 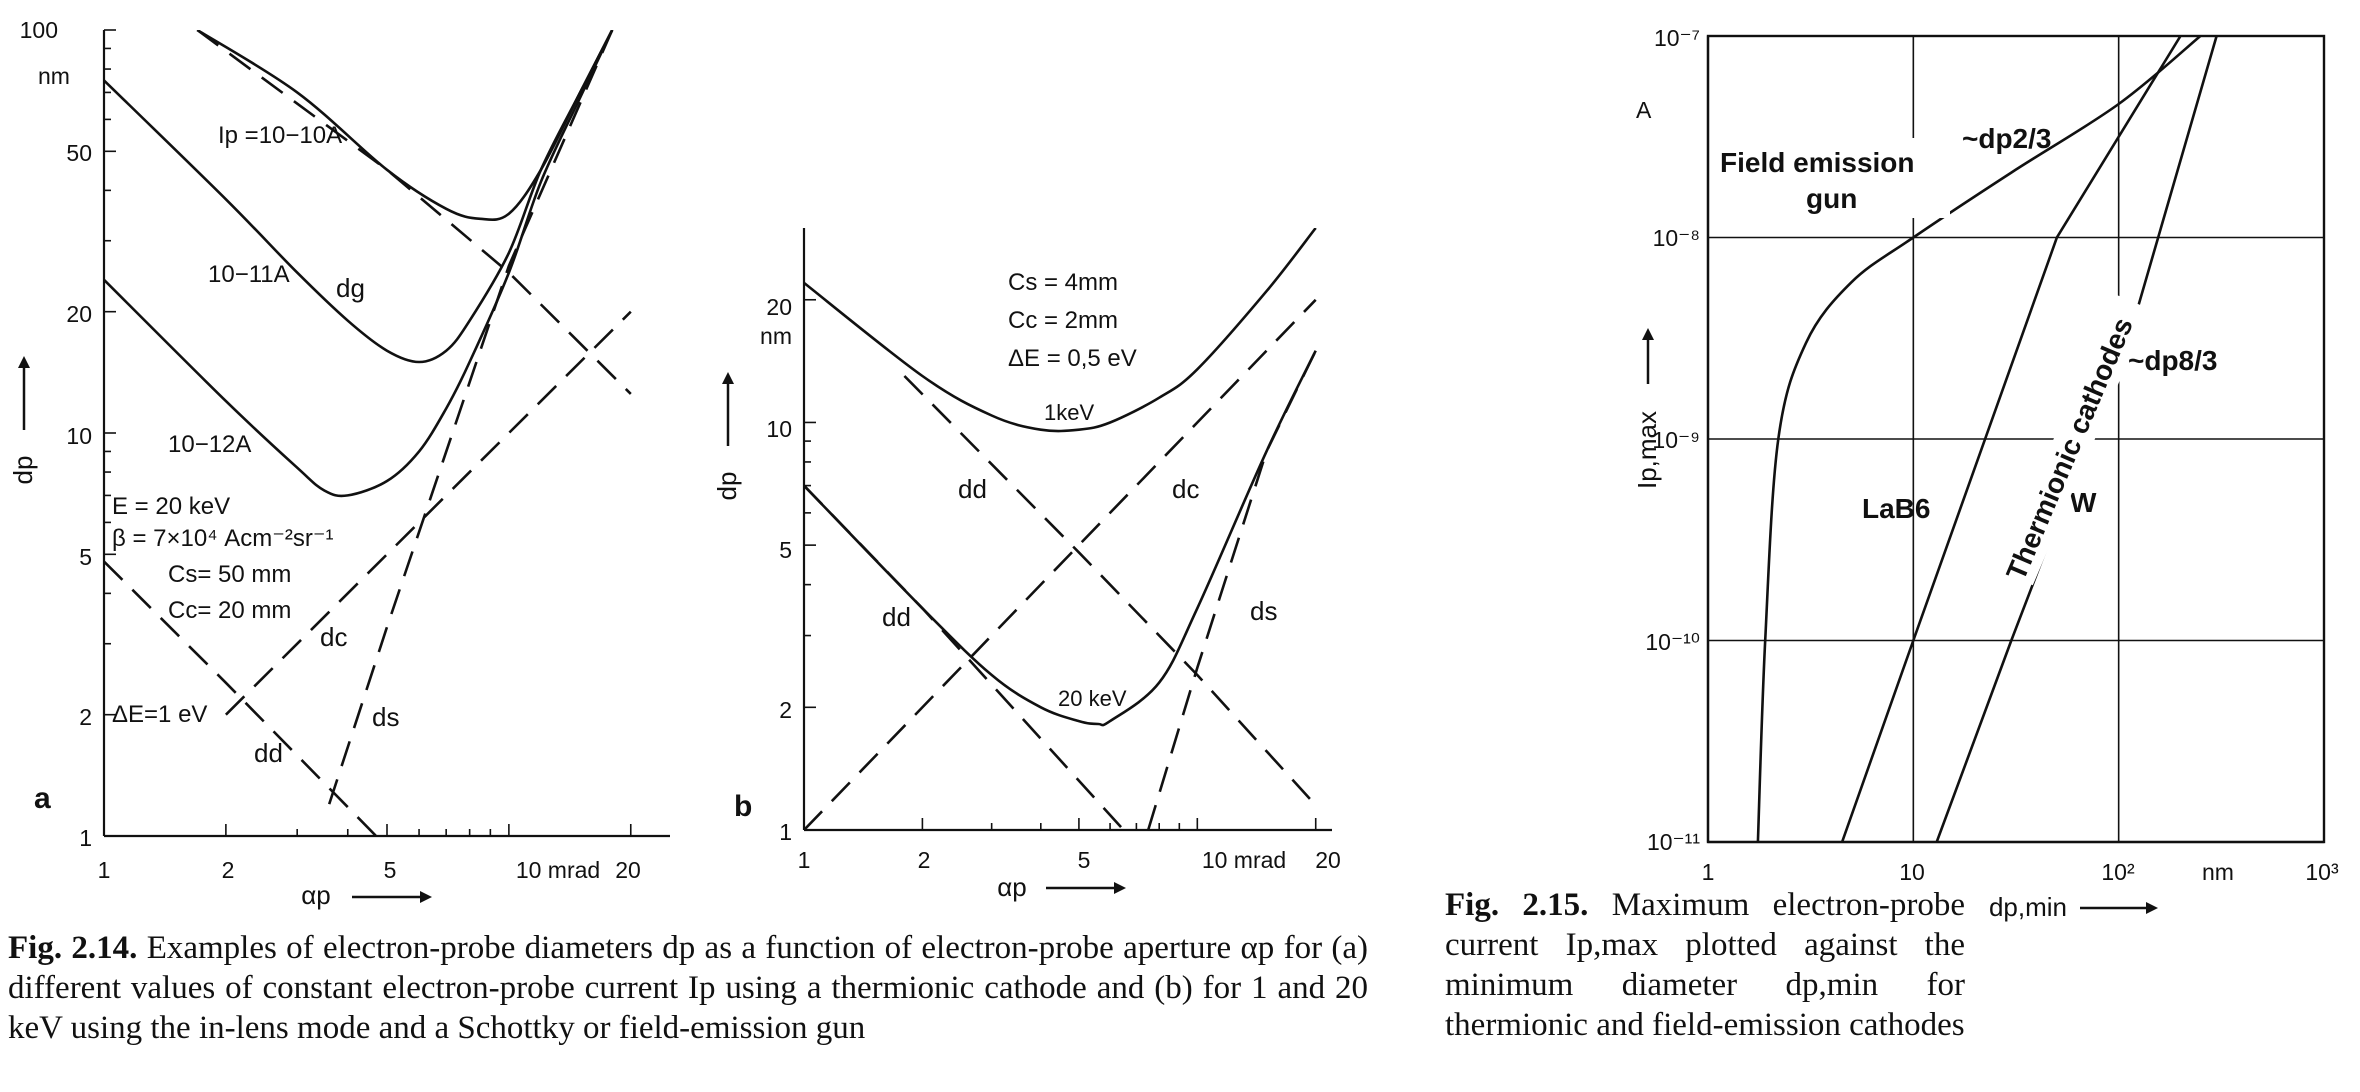 I want to click on series-line-20-kev, so click(x=1060, y=538).